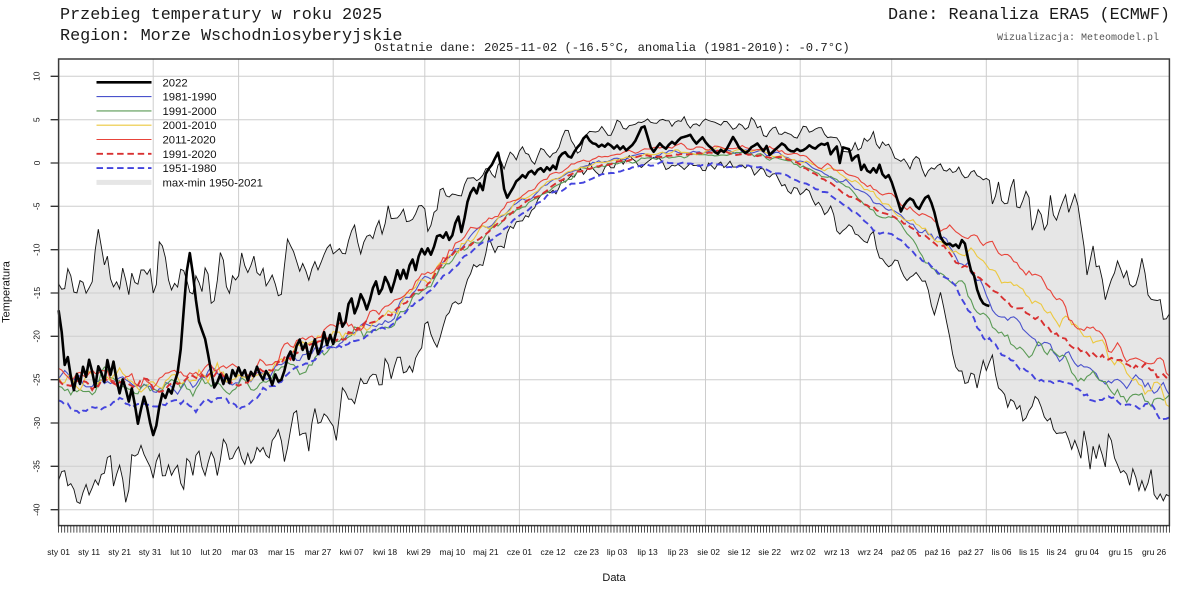 The image size is (1200, 600). I want to click on svg-text: cze 12, so click(552, 552).